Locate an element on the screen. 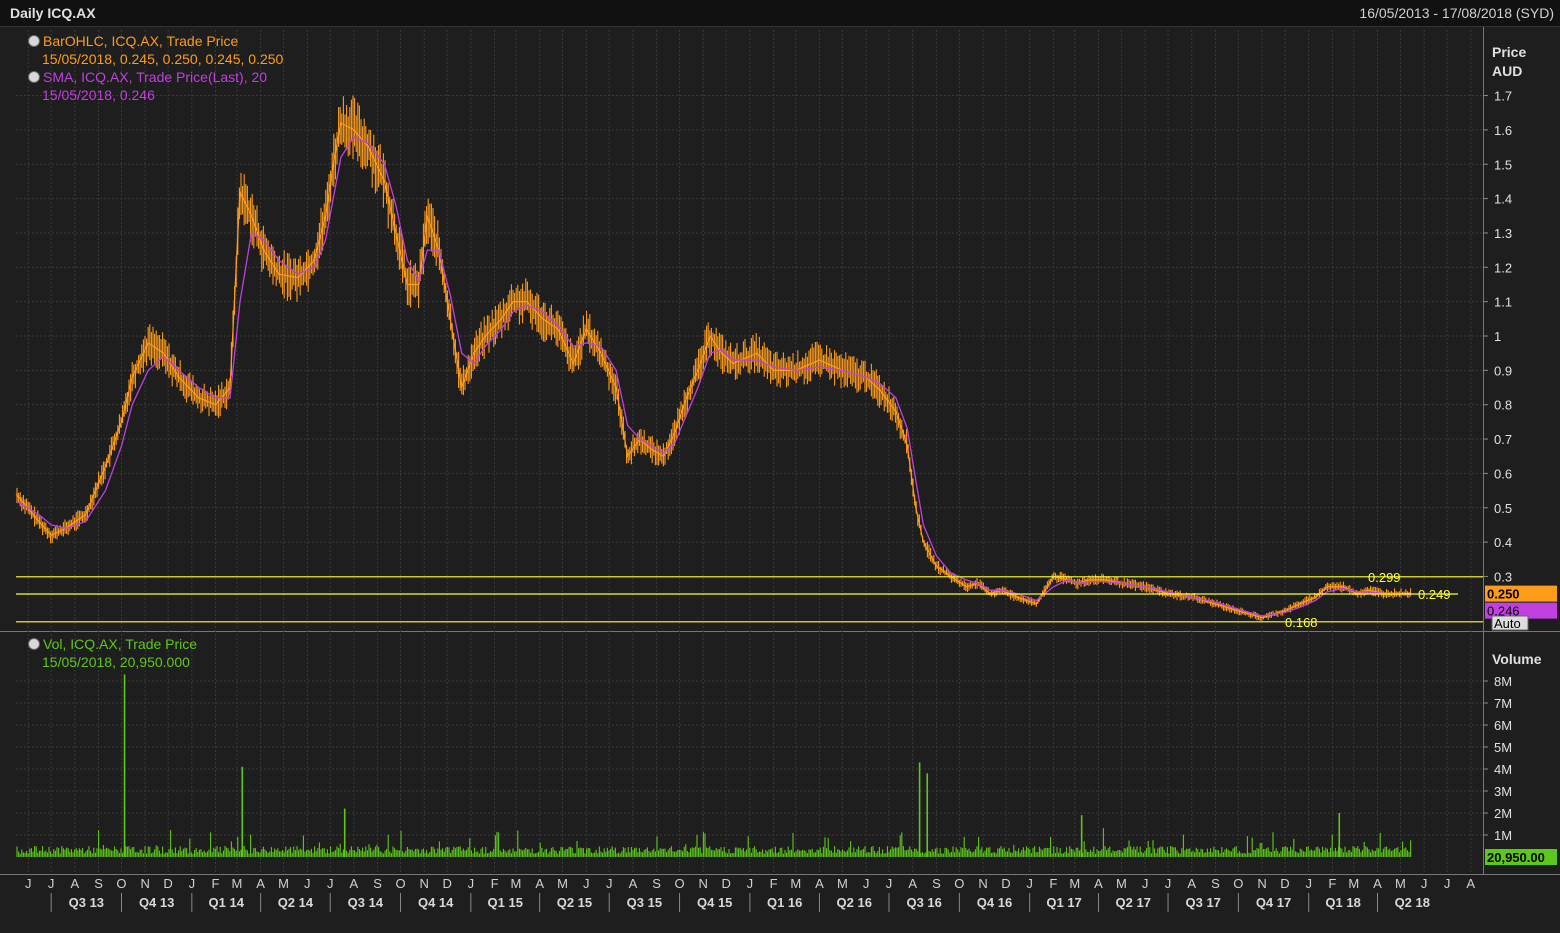 Image resolution: width=1560 pixels, height=933 pixels. price-axis-unit: AUD is located at coordinates (1507, 71).